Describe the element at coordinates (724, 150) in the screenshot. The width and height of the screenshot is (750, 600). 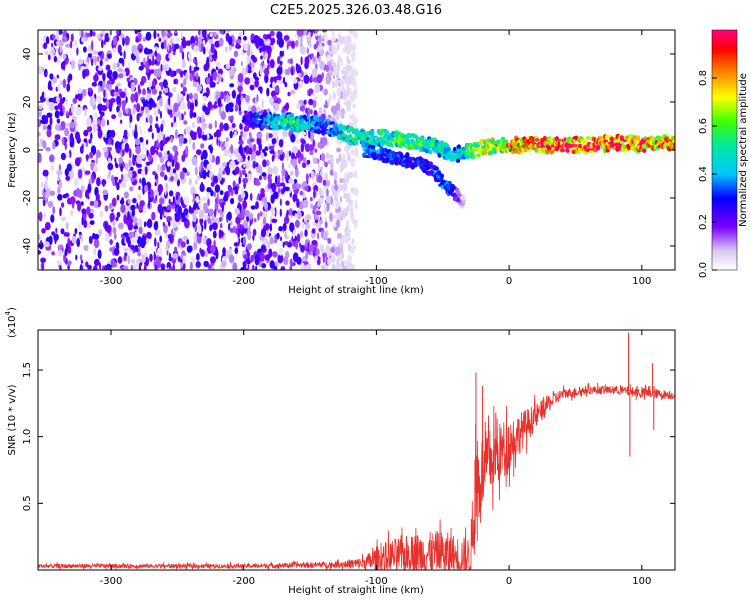
I see `colorbar-gradient` at that location.